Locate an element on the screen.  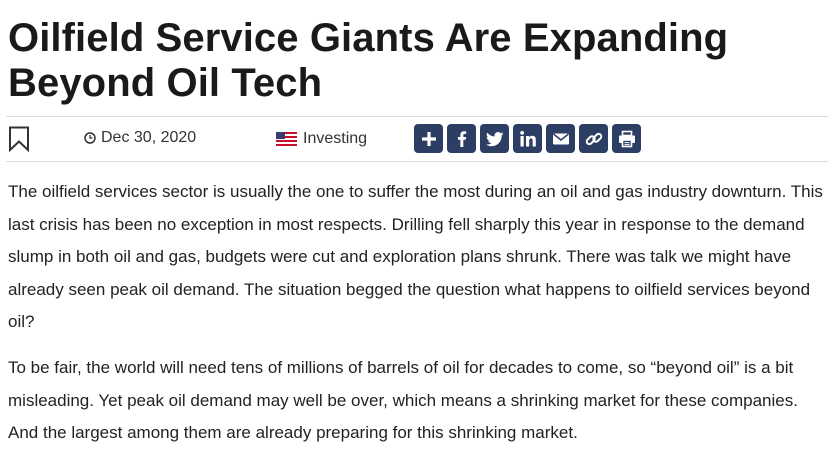
article-source: Investing is located at coordinates (321, 139).